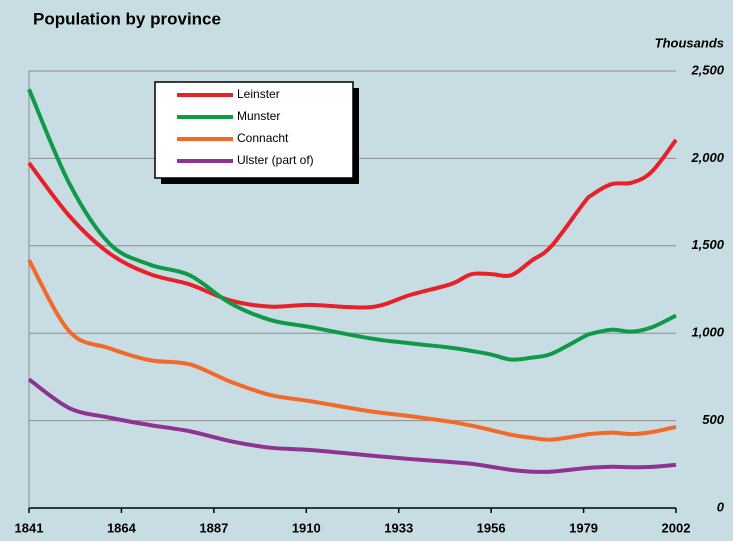  What do you see at coordinates (258, 94) in the screenshot?
I see `legend-label: Leinster` at bounding box center [258, 94].